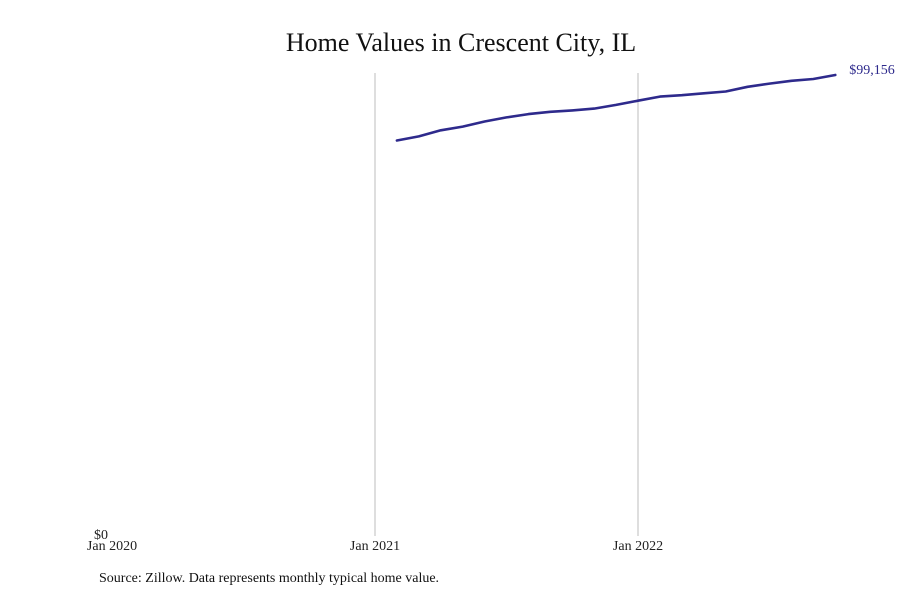 Image resolution: width=900 pixels, height=600 pixels. Describe the element at coordinates (638, 546) in the screenshot. I see `x-tick-label: Jan 2022` at that location.